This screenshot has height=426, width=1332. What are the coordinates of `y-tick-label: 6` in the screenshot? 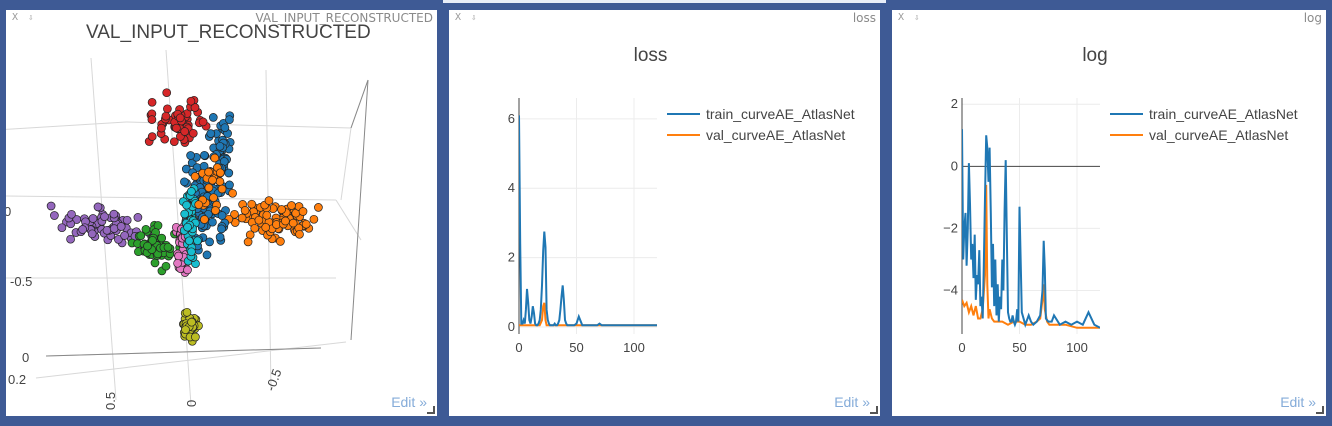 It's located at (511, 118).